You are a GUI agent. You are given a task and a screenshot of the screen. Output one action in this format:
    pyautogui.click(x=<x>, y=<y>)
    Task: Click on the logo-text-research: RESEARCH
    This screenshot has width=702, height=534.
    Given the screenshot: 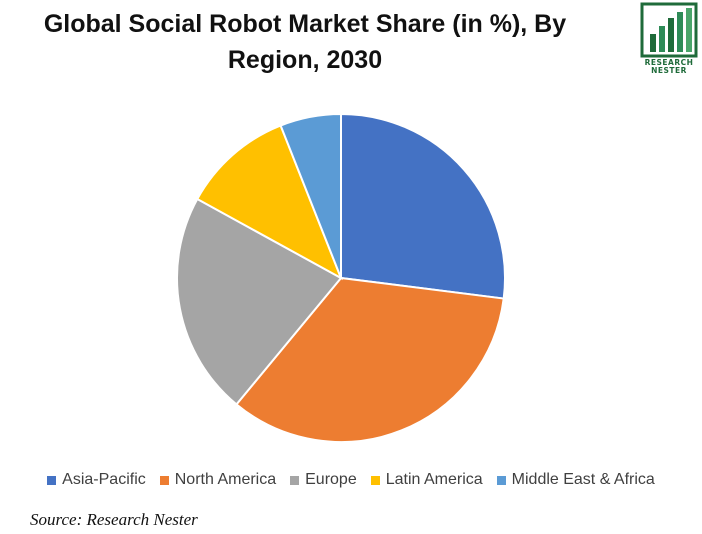 What is the action you would take?
    pyautogui.click(x=669, y=62)
    